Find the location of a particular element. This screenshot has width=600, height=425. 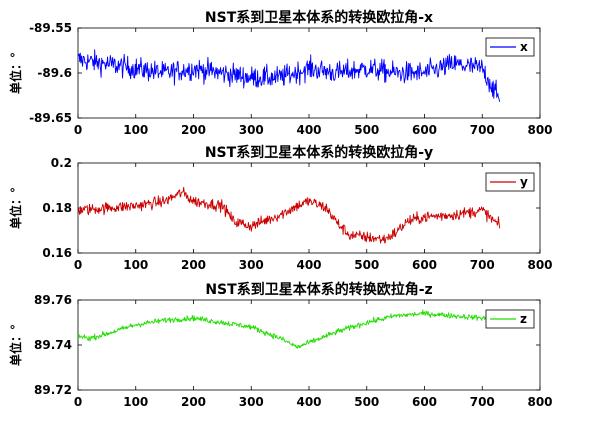

y-tick-label: 89.74 is located at coordinates (53, 345).